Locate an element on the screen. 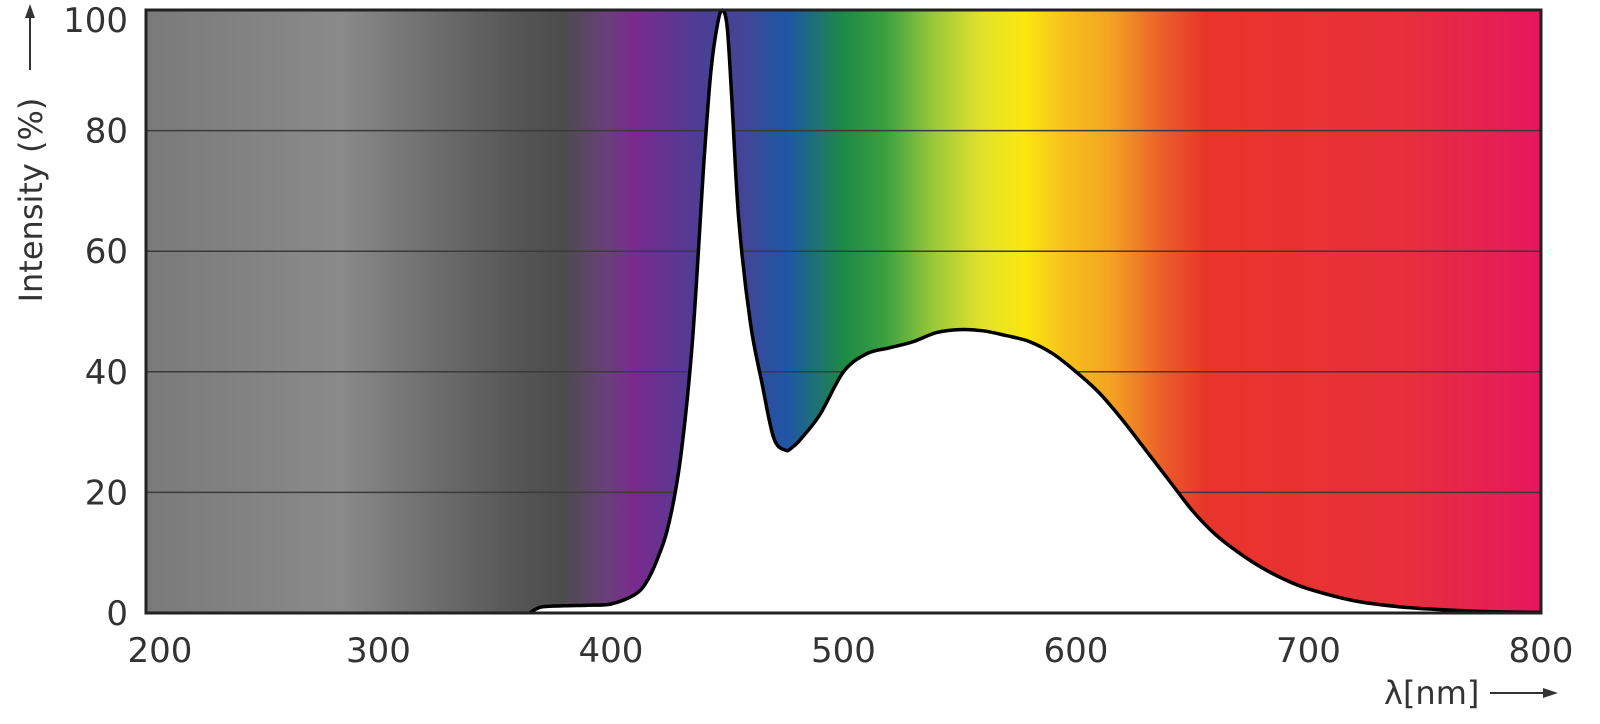 This screenshot has height=724, width=1600. y-tick-label: 100 is located at coordinates (95, 21).